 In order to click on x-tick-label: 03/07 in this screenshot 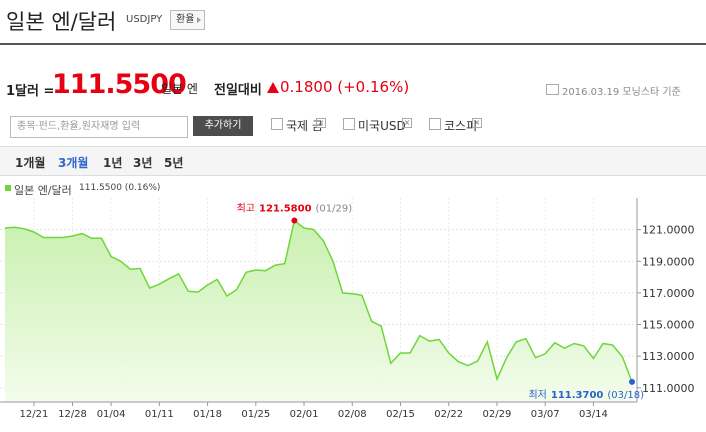, I will do `click(545, 414)`.